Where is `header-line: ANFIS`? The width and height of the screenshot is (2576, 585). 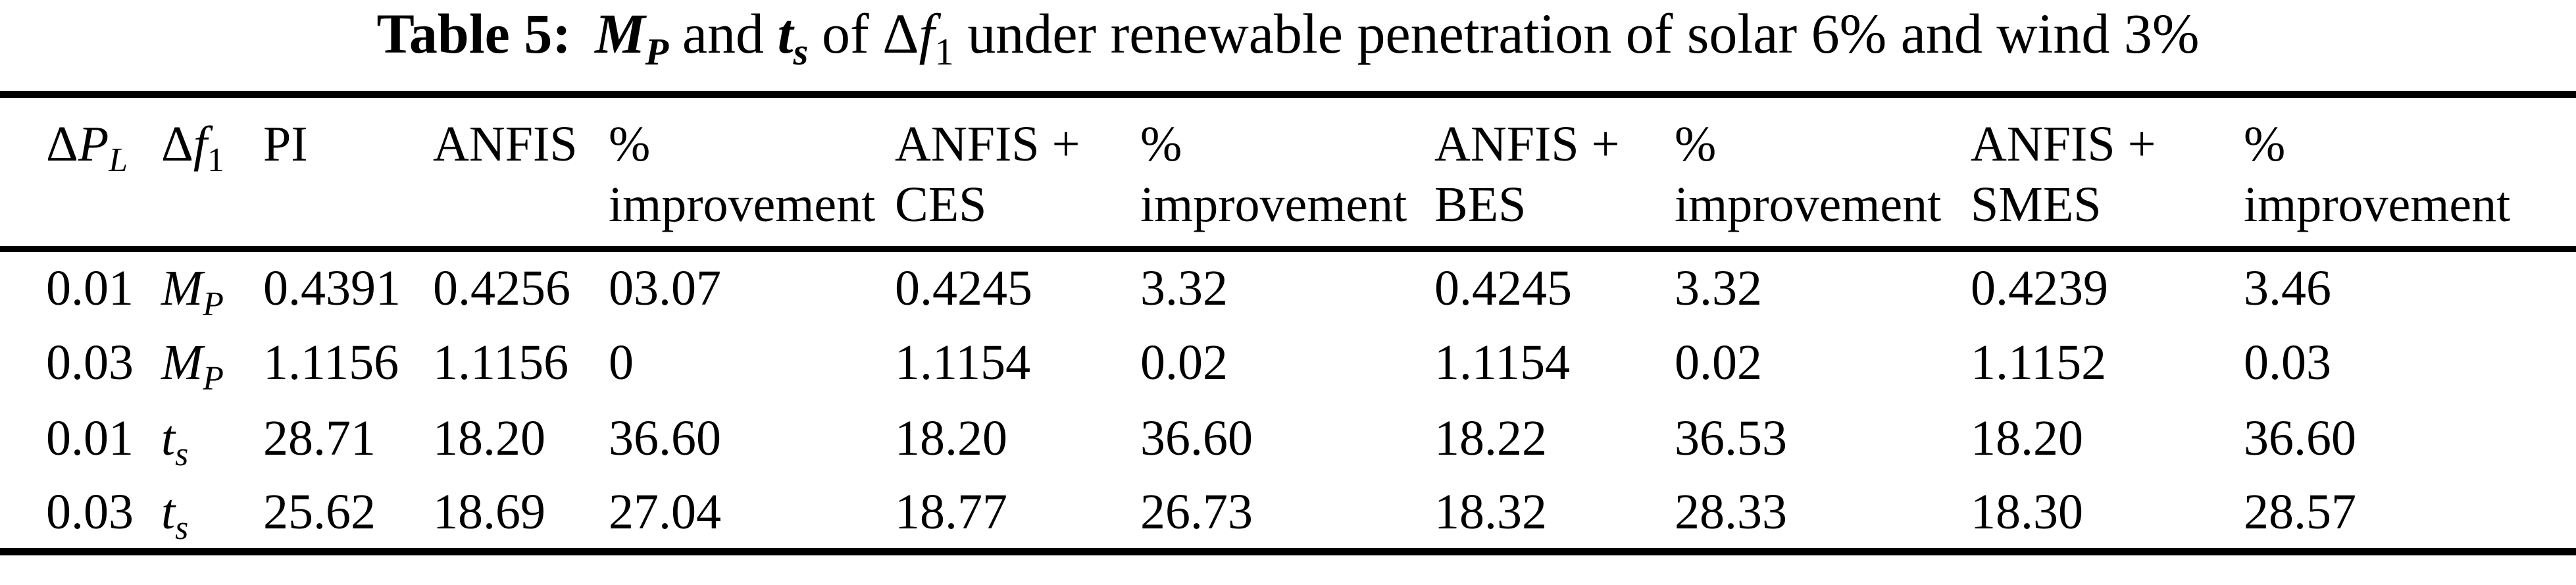
header-line: ANFIS is located at coordinates (505, 144).